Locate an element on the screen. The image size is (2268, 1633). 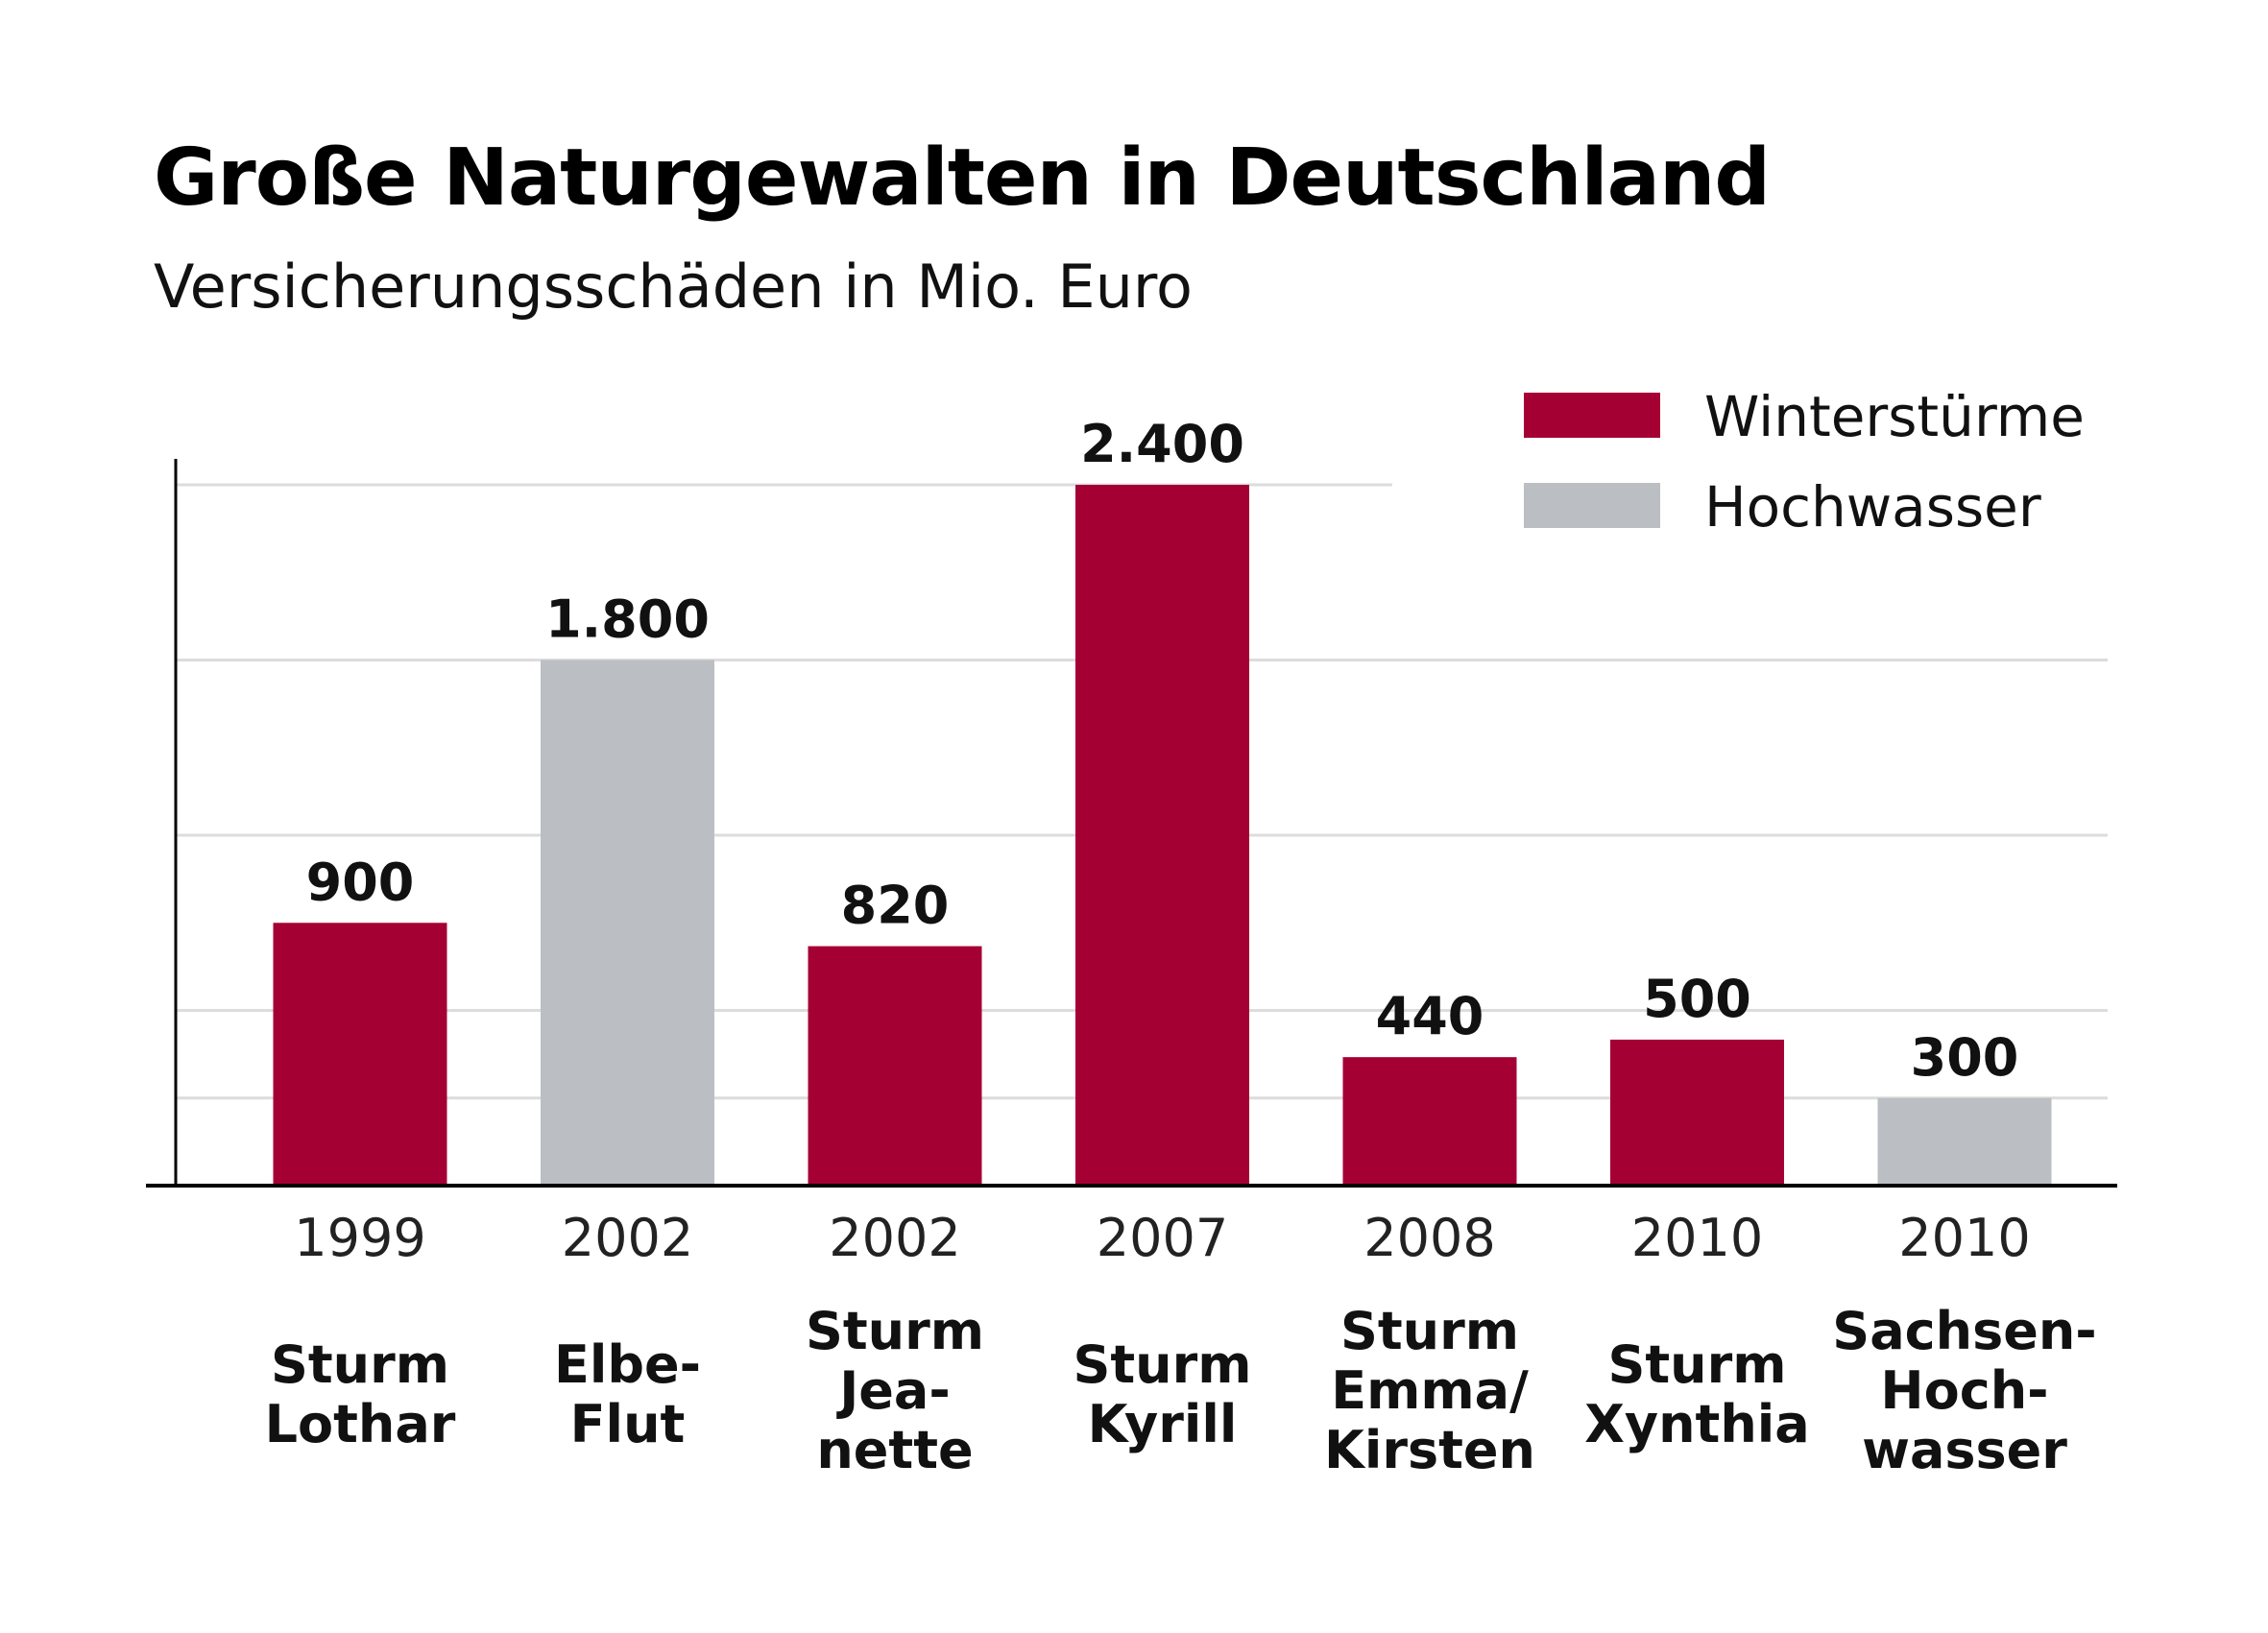
legend: Winterstürme Hochwasser is located at coordinates (1805, 462).